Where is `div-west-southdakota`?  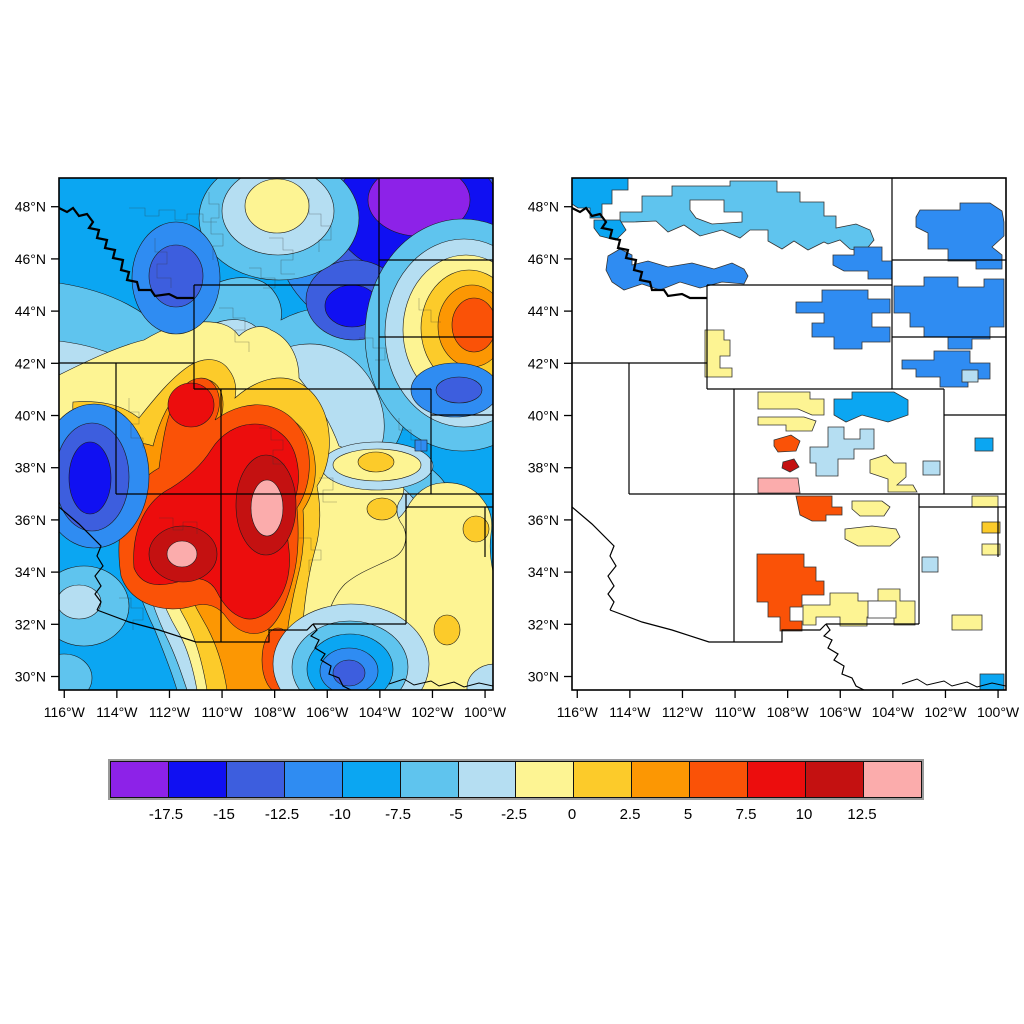 div-west-southdakota is located at coordinates (949, 313).